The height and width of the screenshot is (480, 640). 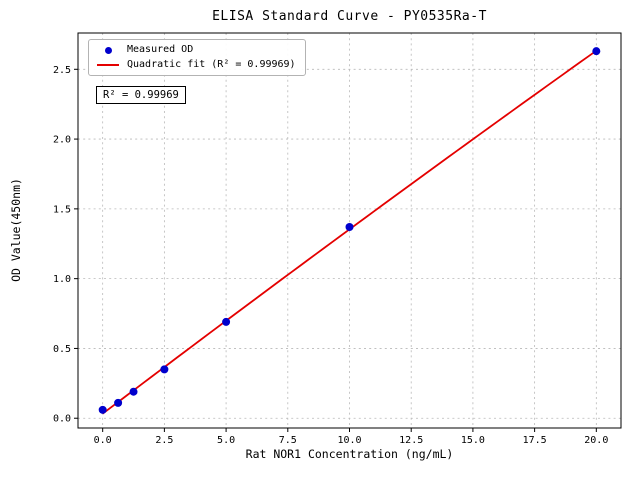 What do you see at coordinates (62, 70) in the screenshot?
I see `y-tick-label: 2.5` at bounding box center [62, 70].